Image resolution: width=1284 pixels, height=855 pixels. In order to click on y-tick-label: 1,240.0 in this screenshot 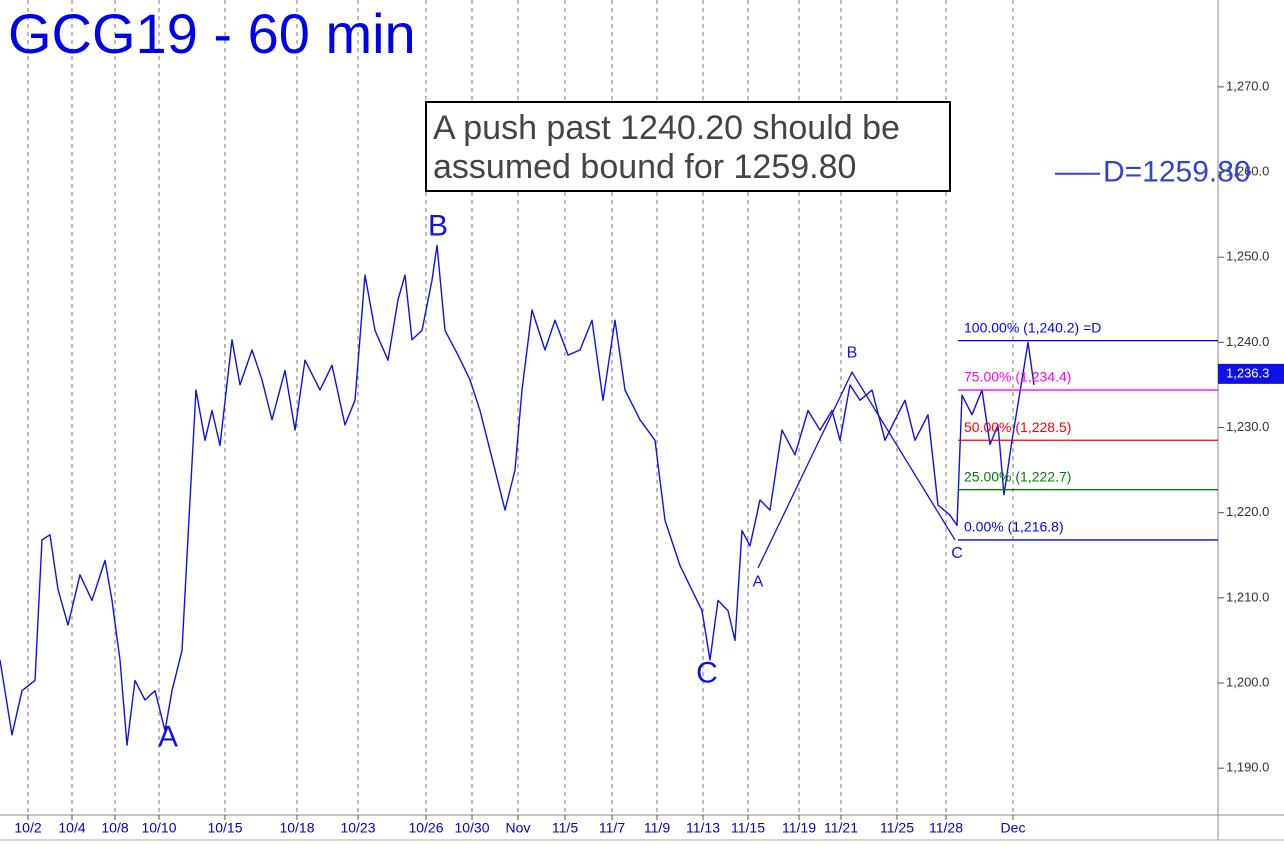, I will do `click(1247, 341)`.